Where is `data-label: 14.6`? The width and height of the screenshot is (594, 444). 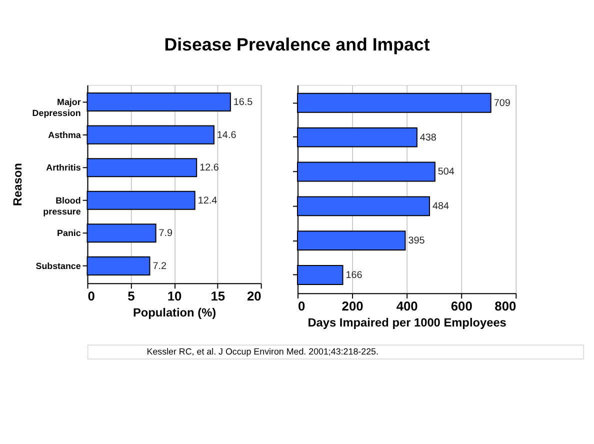
data-label: 14.6 is located at coordinates (226, 135).